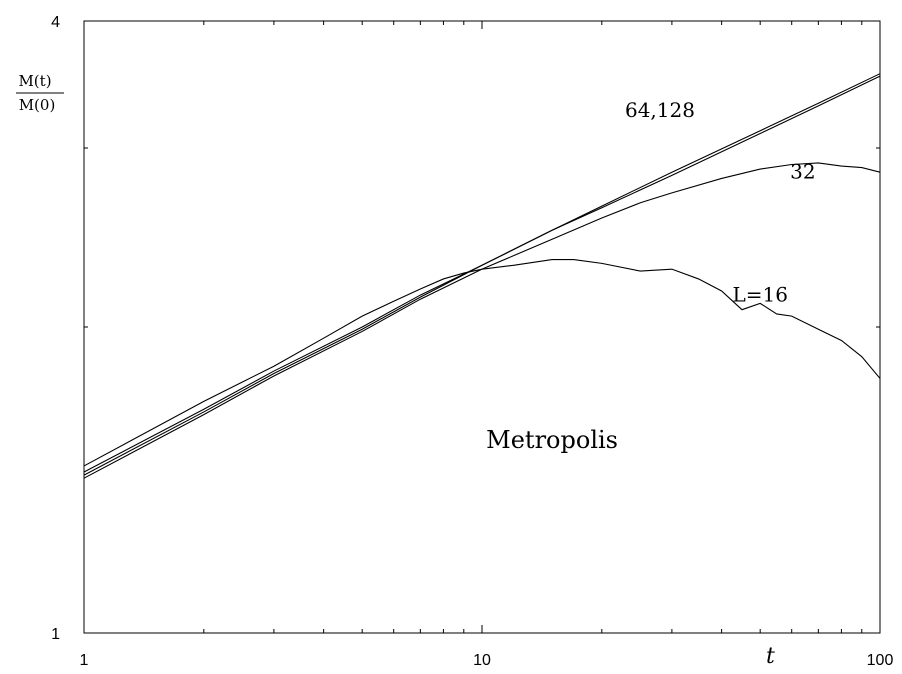  Describe the element at coordinates (770, 656) in the screenshot. I see `x-axis-label: t` at that location.